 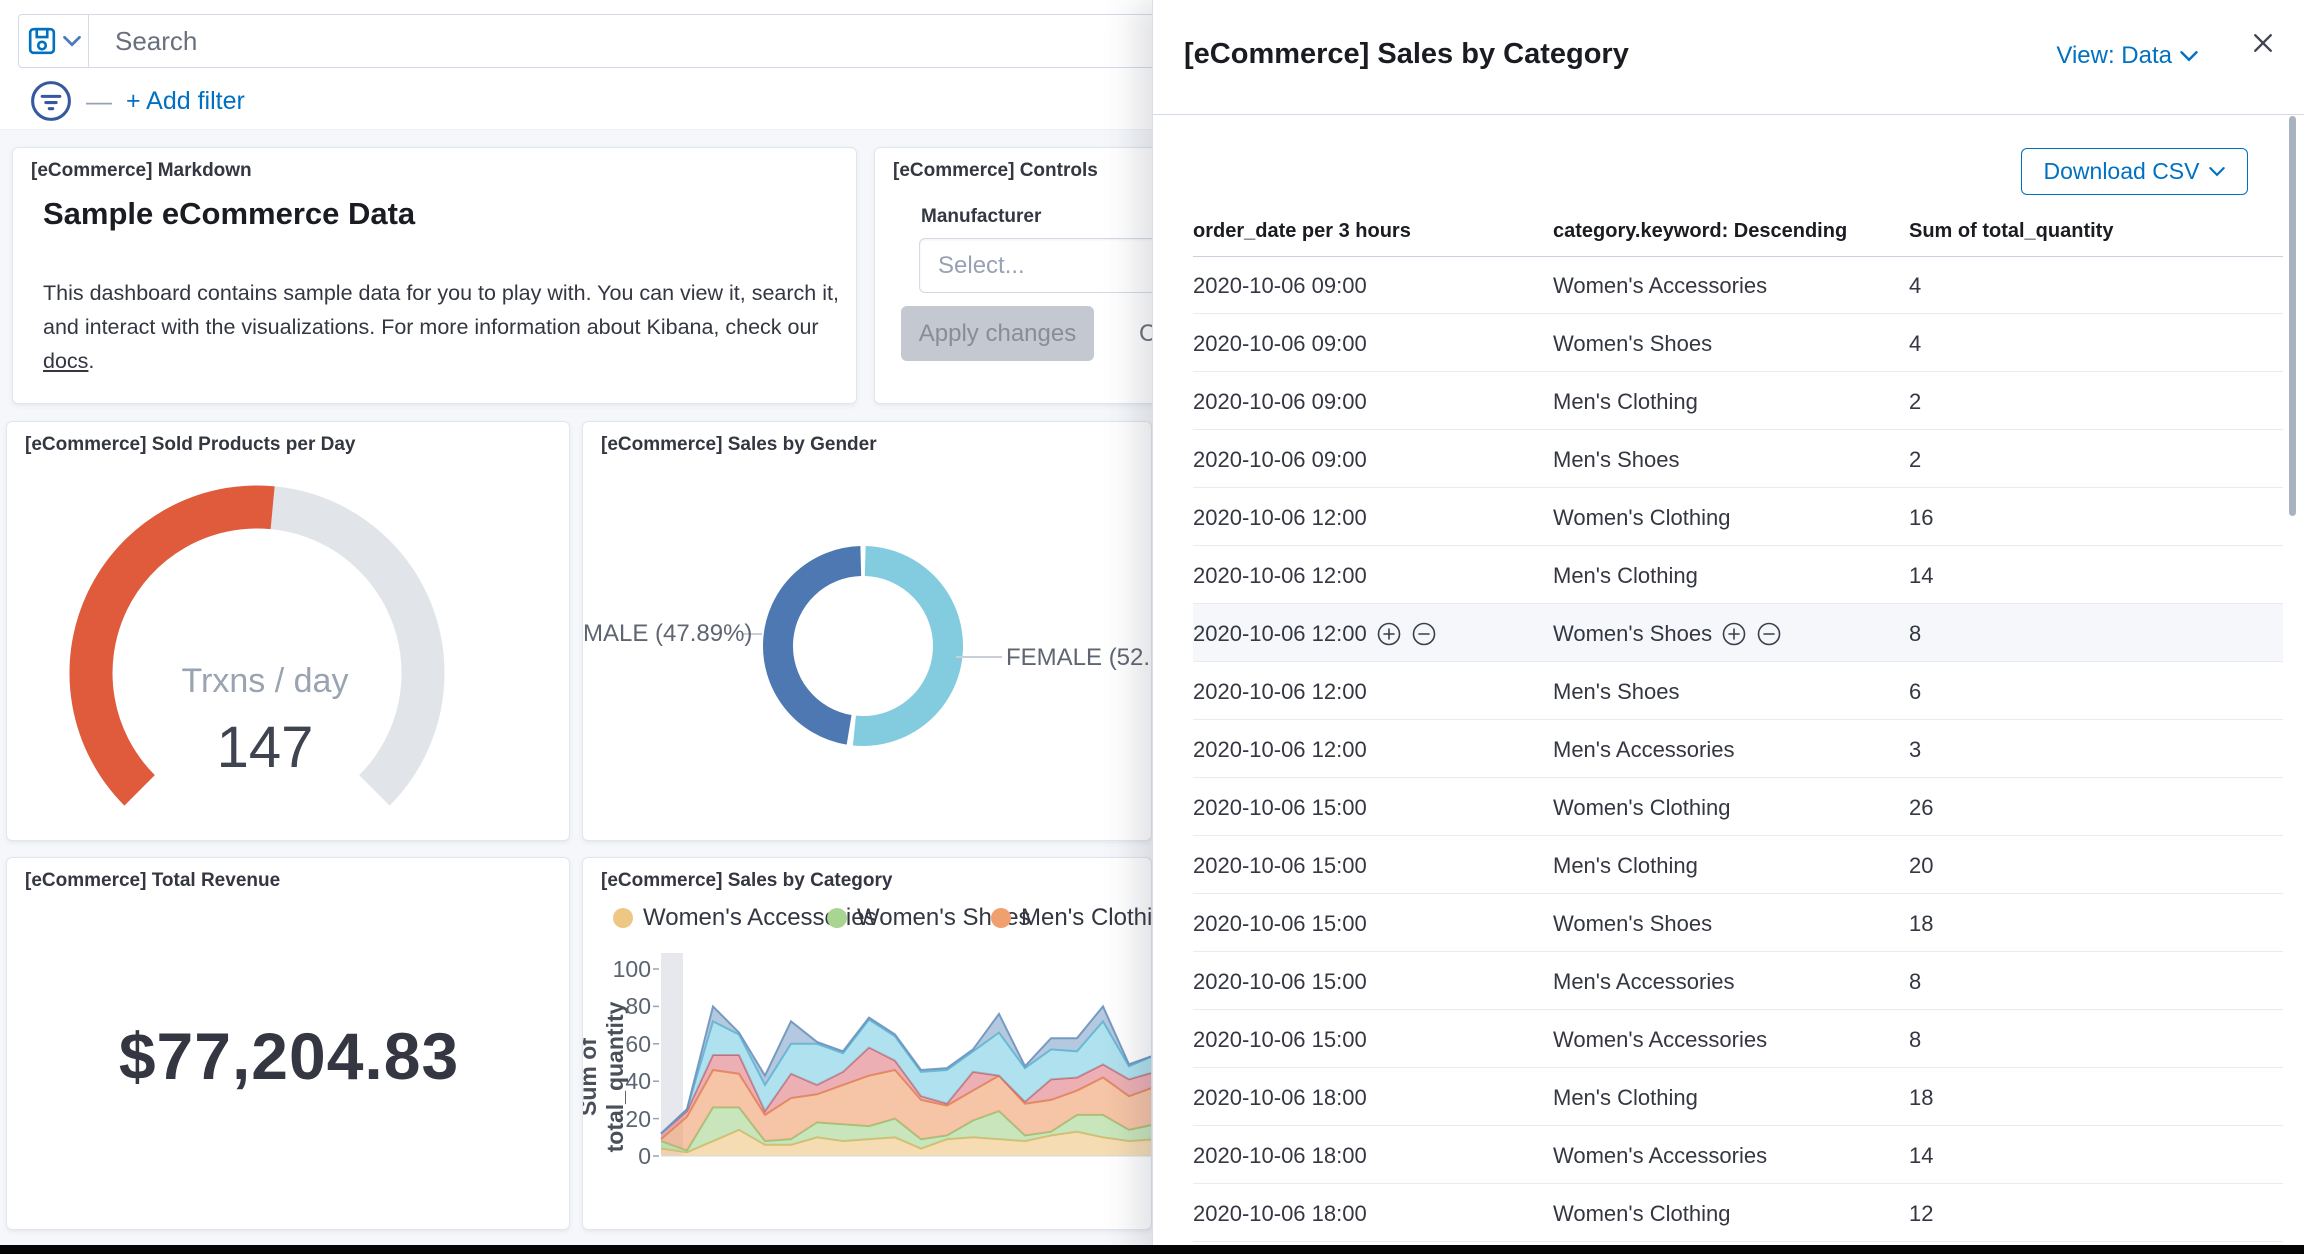 What do you see at coordinates (1738, 459) in the screenshot?
I see `table-row: 2020-10-06 09:00 Men's Shoes 2` at bounding box center [1738, 459].